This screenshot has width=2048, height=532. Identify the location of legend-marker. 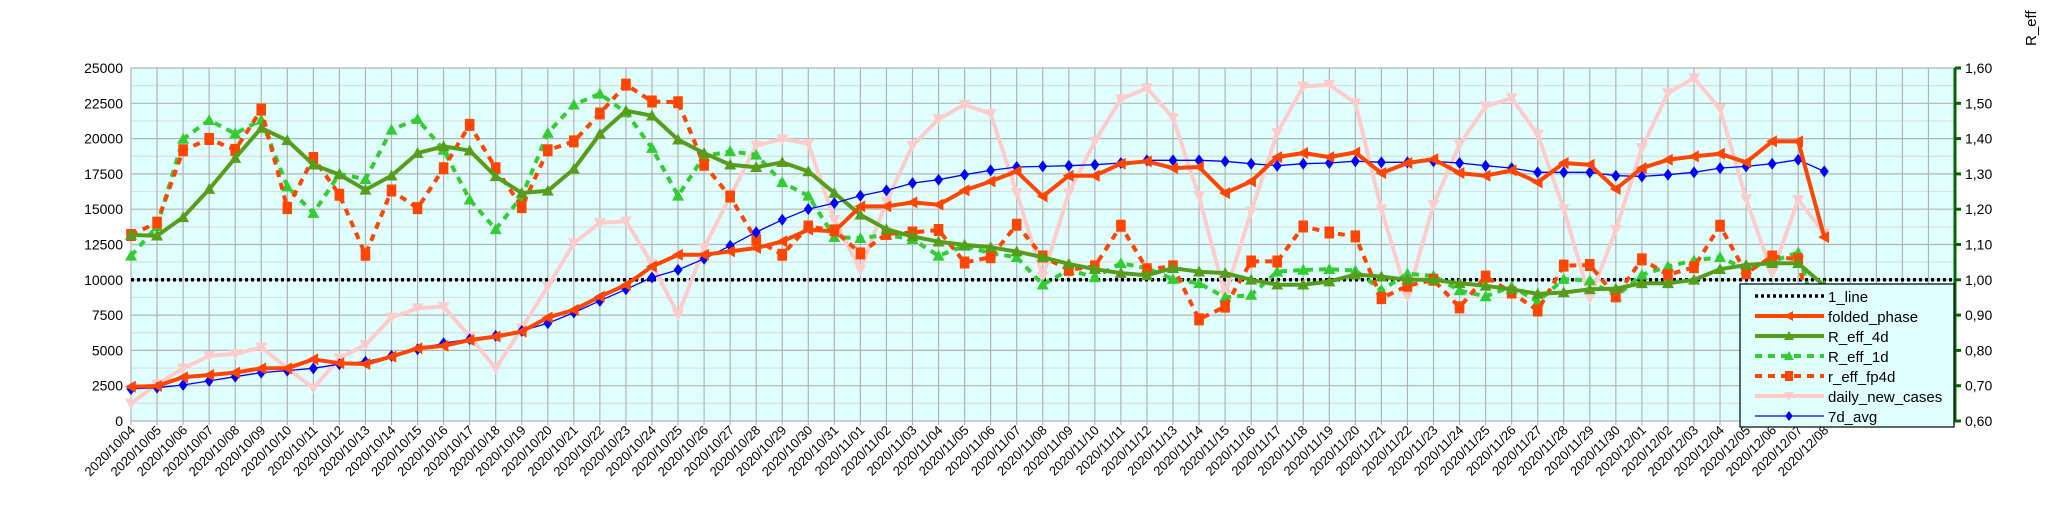
(1789, 416).